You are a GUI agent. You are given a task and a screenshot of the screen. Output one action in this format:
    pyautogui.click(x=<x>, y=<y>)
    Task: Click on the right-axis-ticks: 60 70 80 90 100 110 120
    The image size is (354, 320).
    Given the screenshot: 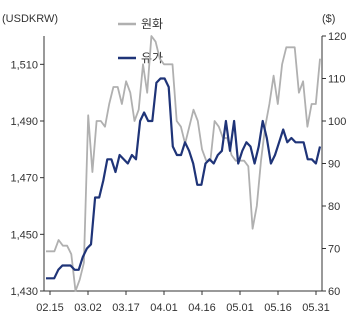 What is the action you would take?
    pyautogui.click(x=334, y=164)
    